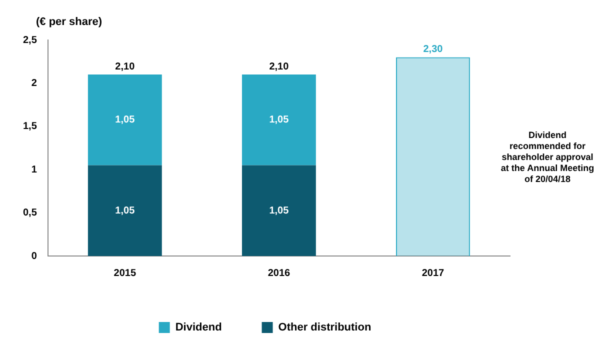  What do you see at coordinates (433, 273) in the screenshot?
I see `x-tick-label: 2017` at bounding box center [433, 273].